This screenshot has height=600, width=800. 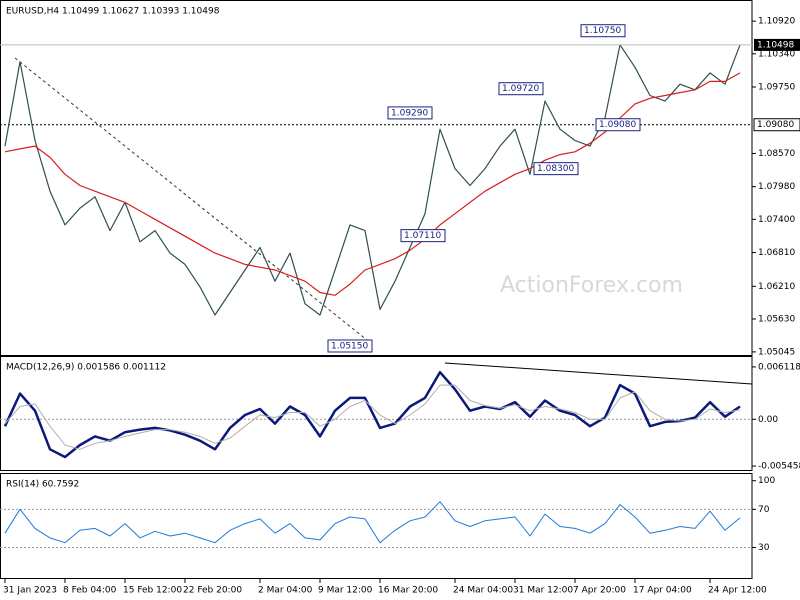 I want to click on price-callout-label: 1.08300, so click(x=555, y=169).